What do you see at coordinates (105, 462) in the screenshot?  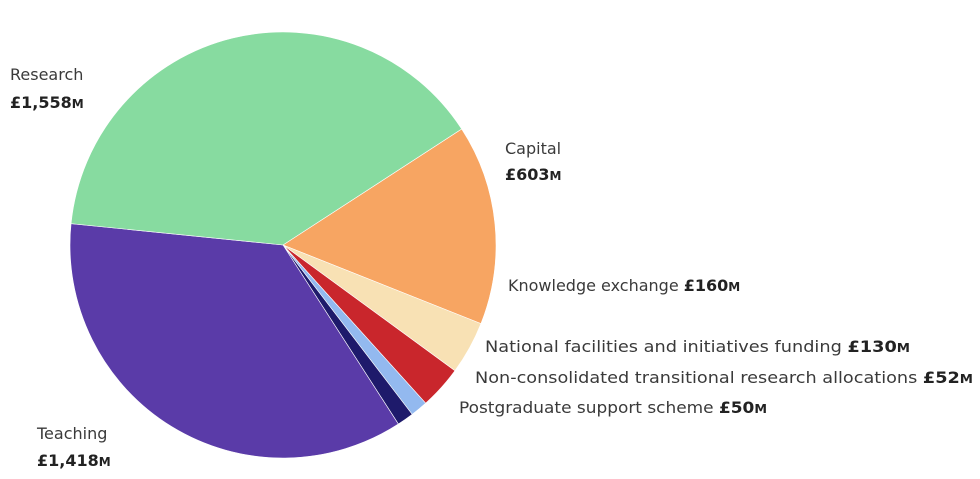 I see `label-teaching-unit: M` at bounding box center [105, 462].